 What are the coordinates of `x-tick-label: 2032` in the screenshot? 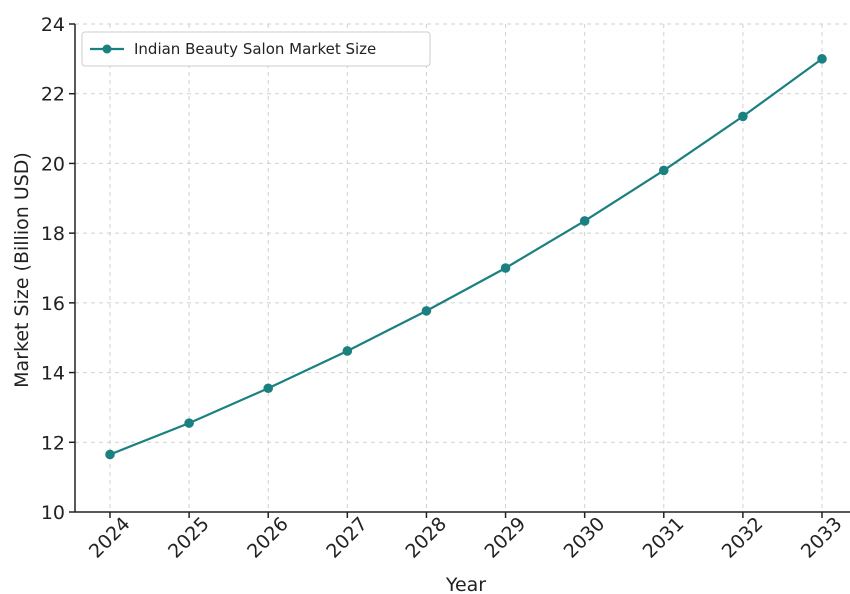 It's located at (743, 538).